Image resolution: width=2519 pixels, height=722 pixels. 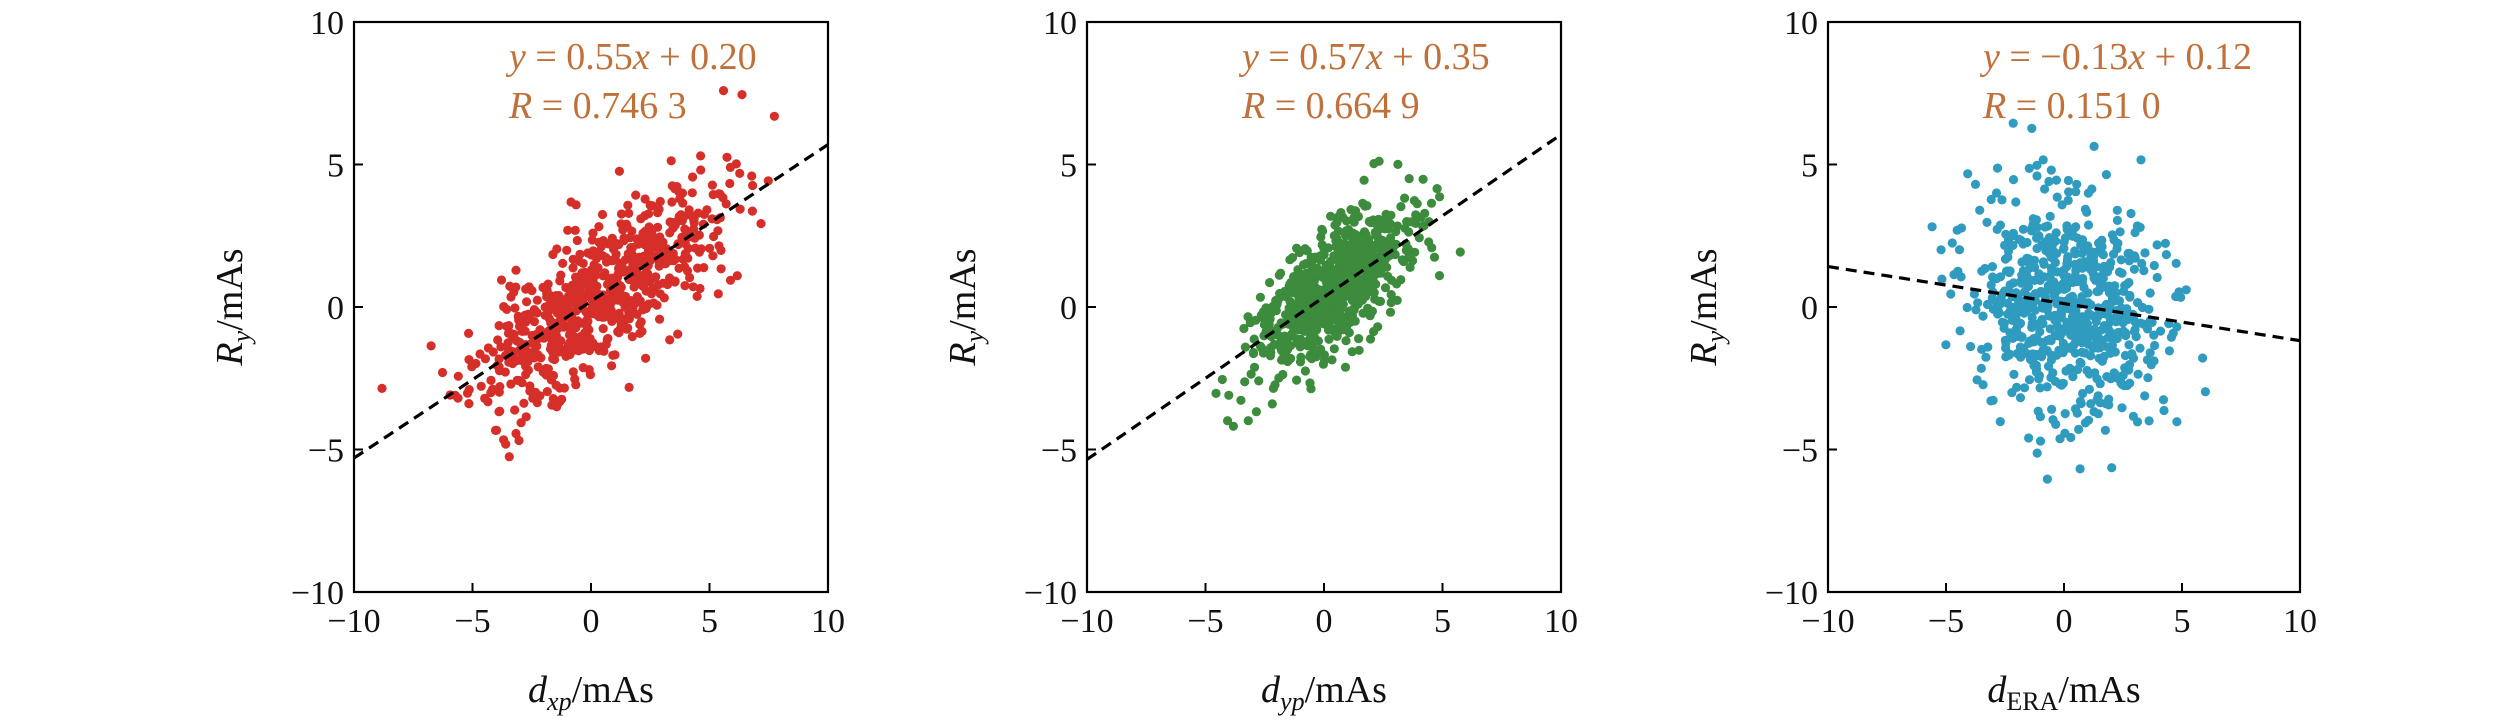 I want to click on y-tick-label: 0, so click(x=335, y=308).